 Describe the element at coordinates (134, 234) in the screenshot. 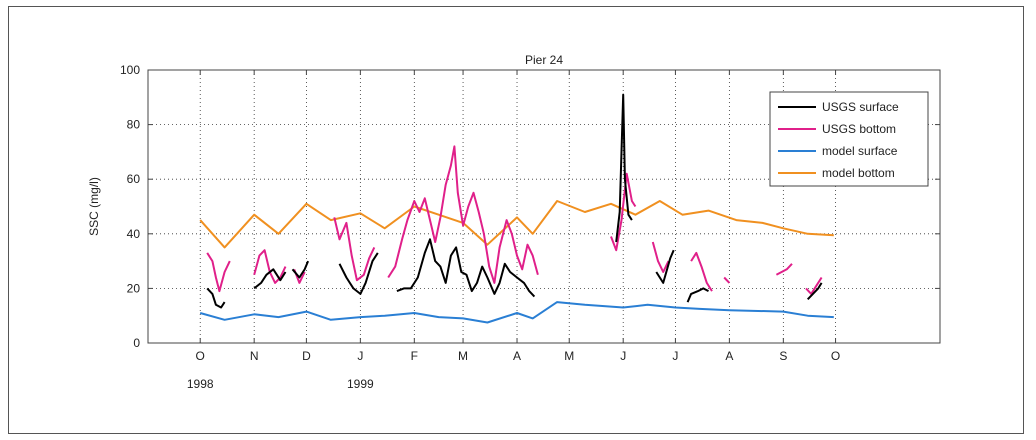

I see `y-tick-label: 40` at that location.